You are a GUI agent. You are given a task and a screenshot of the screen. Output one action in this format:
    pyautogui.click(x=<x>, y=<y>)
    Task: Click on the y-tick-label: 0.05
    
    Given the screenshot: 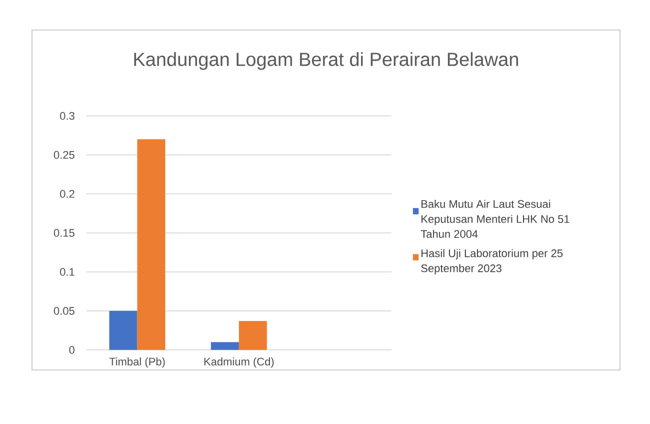 What is the action you would take?
    pyautogui.click(x=64, y=311)
    